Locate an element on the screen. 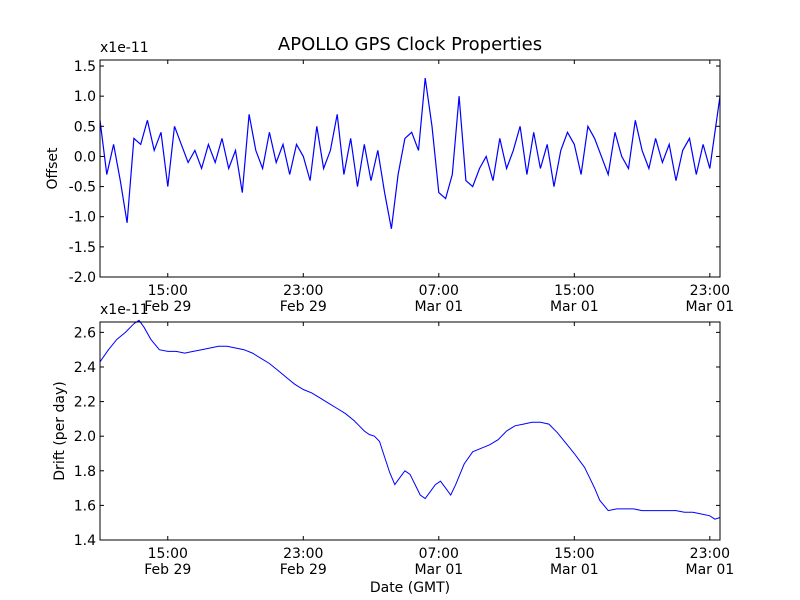 Image resolution: width=800 pixels, height=600 pixels. y-tick-label: 0.0 is located at coordinates (85, 157).